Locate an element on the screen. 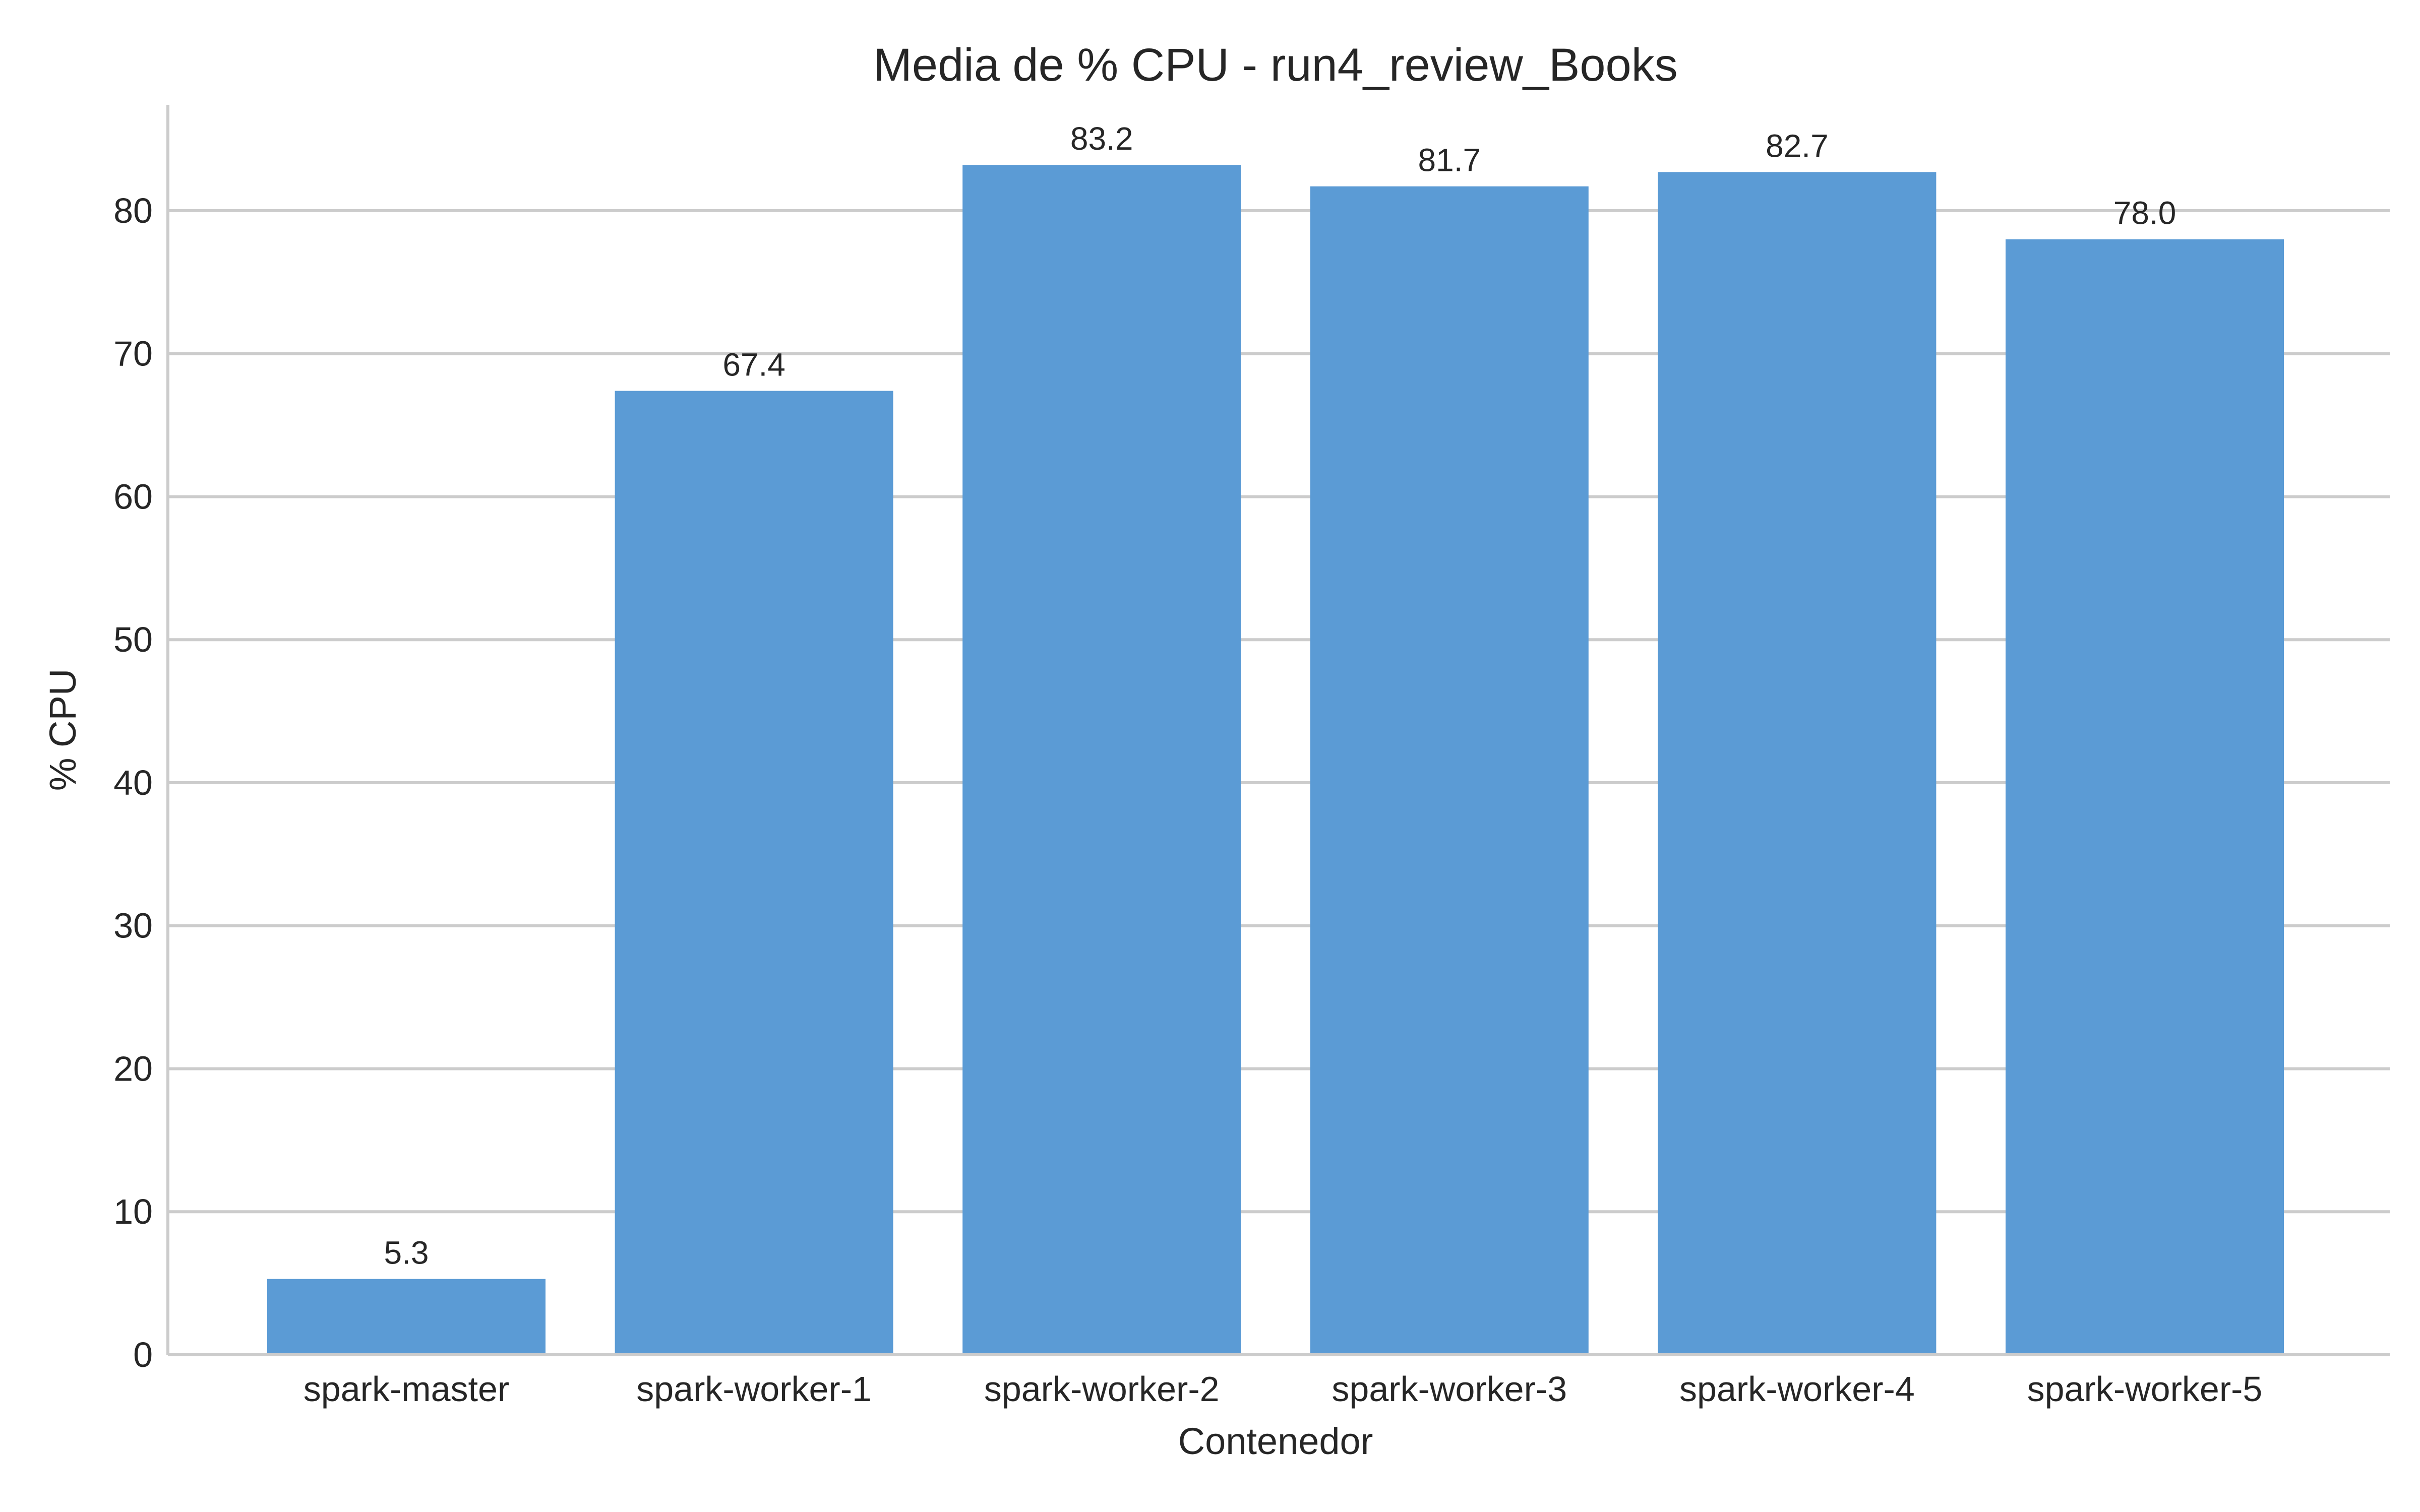 This screenshot has height=1512, width=2420. data-label: 81.7 is located at coordinates (1449, 160).